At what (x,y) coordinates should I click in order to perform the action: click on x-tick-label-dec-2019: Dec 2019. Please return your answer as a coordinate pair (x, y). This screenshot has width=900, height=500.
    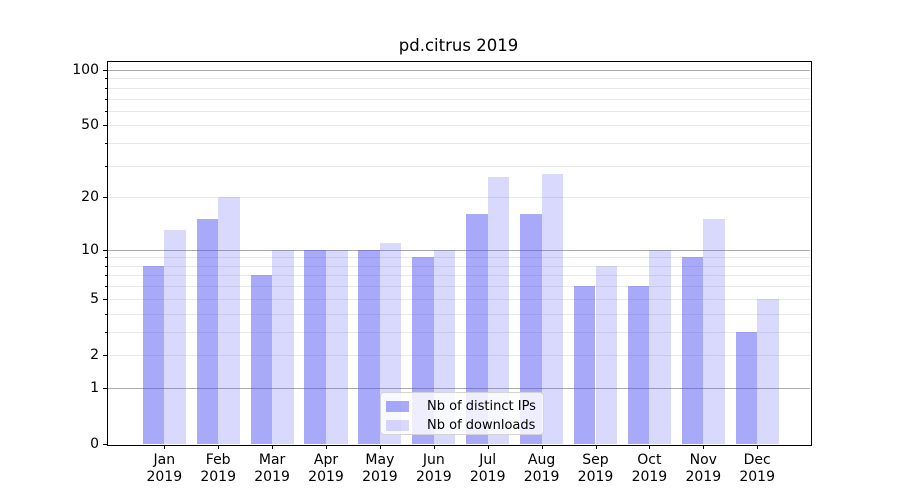
    Looking at the image, I should click on (757, 468).